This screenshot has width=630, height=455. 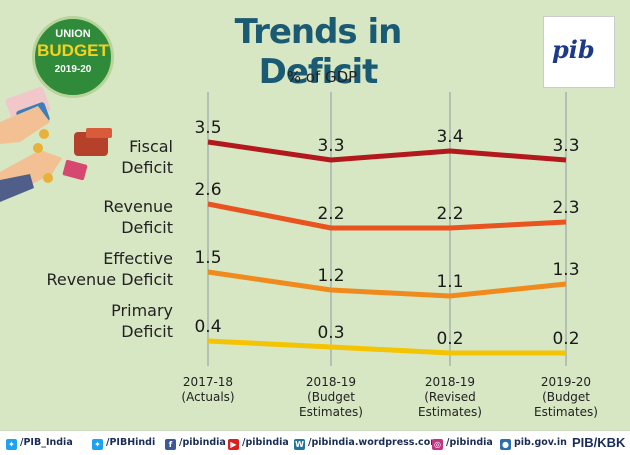 I want to click on footer-link-4: W/pibindia.wordpress.com, so click(x=367, y=443).